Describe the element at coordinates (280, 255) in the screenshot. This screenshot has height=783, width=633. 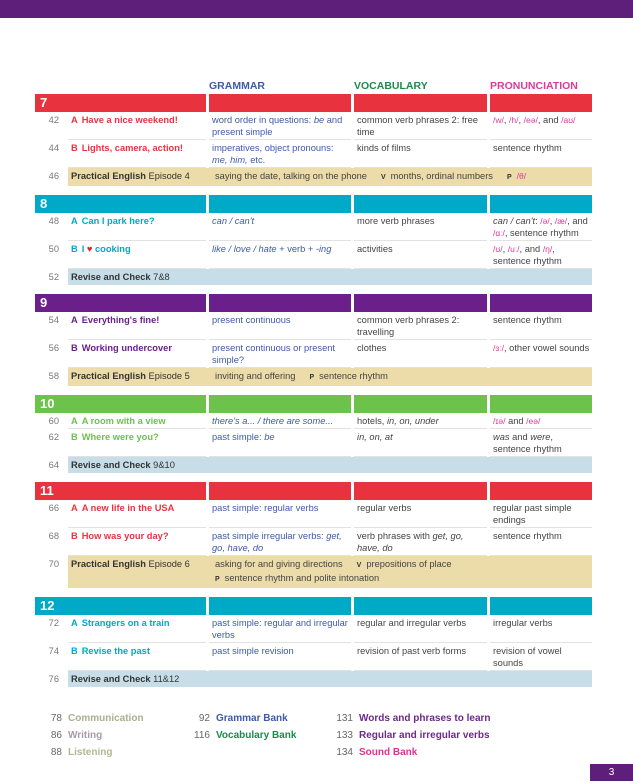
I see `grammar-cell: like / love / hate + verb + -ing` at that location.